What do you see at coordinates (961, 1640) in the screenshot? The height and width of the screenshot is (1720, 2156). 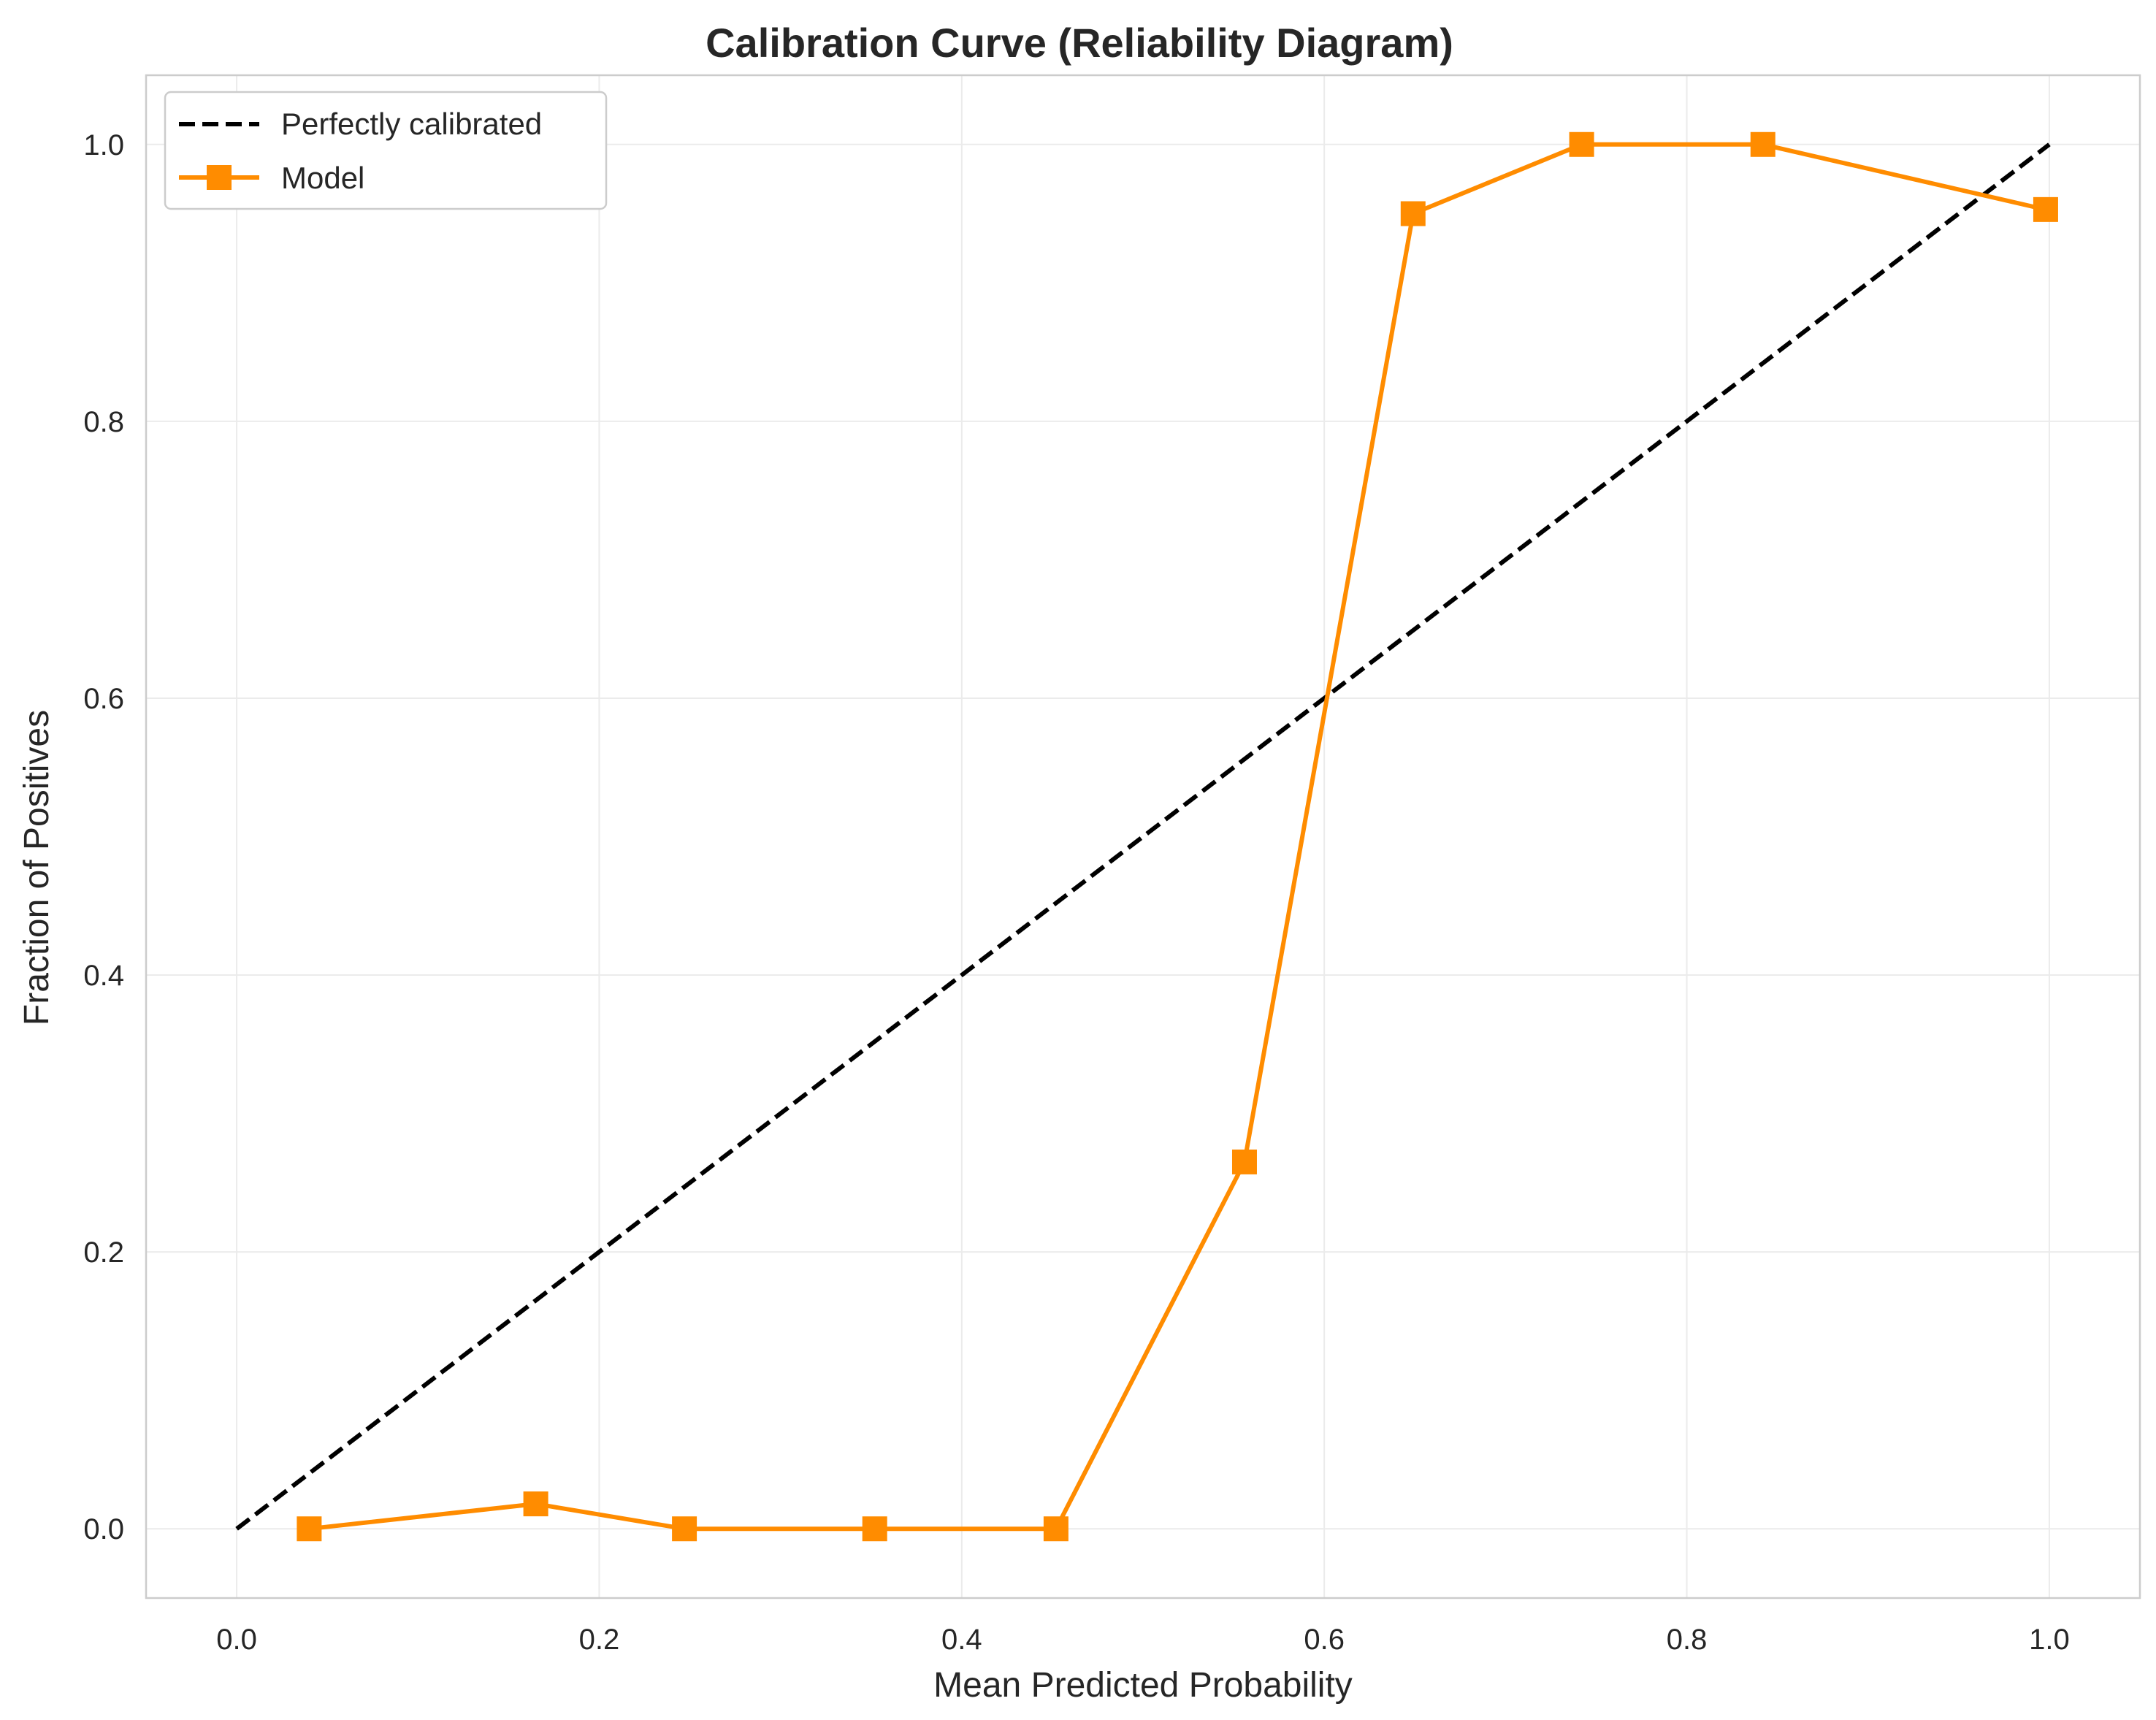 I see `x-tick-label: 0.4` at bounding box center [961, 1640].